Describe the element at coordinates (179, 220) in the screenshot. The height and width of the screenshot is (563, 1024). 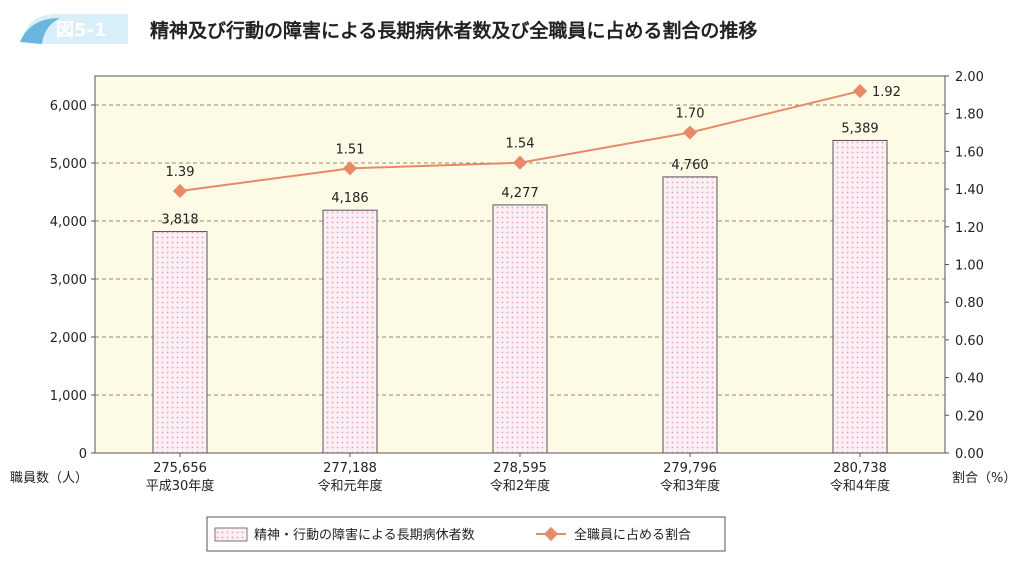
I see `bar-value-label: 3,818` at that location.